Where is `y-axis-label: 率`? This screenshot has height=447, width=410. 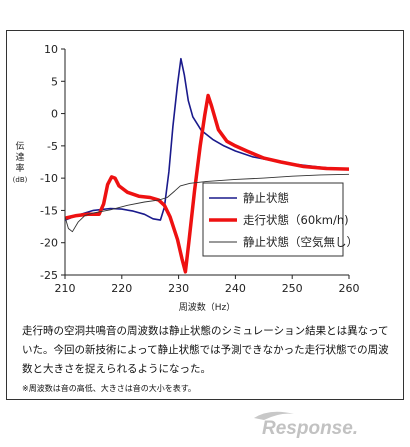
y-axis-label: 率 is located at coordinates (19, 168).